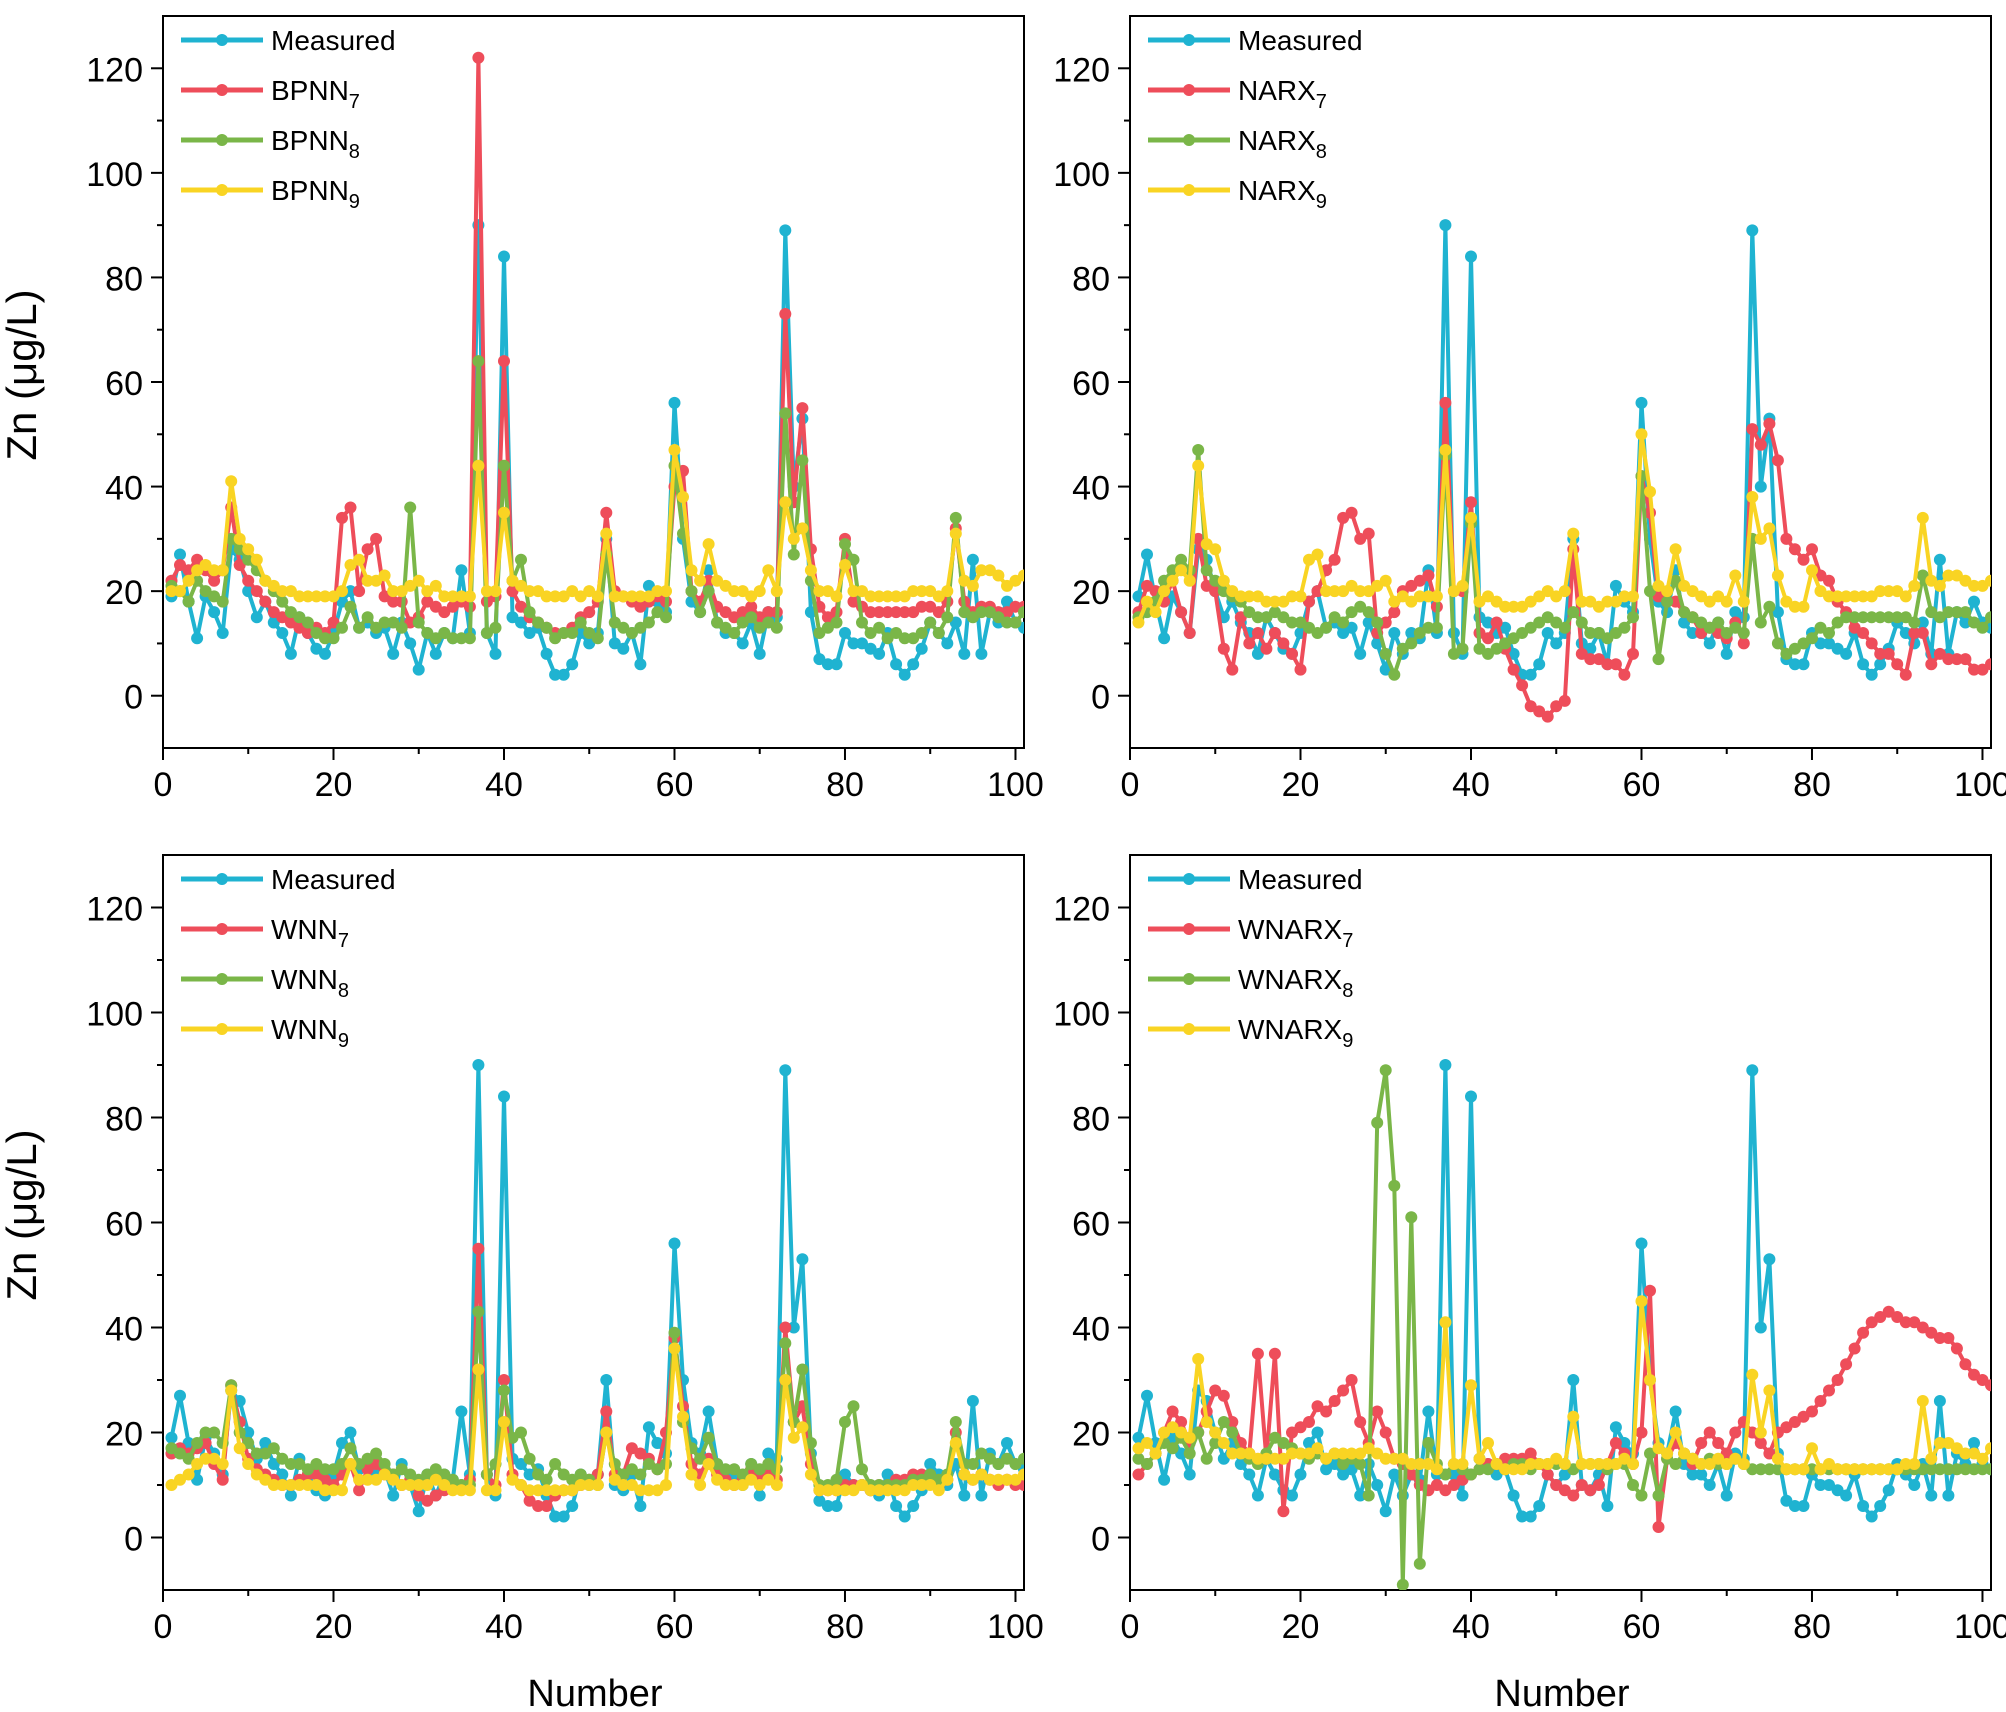 The width and height of the screenshot is (2006, 1712). What do you see at coordinates (845, 1627) in the screenshot?
I see `x-tick-label: 80` at bounding box center [845, 1627].